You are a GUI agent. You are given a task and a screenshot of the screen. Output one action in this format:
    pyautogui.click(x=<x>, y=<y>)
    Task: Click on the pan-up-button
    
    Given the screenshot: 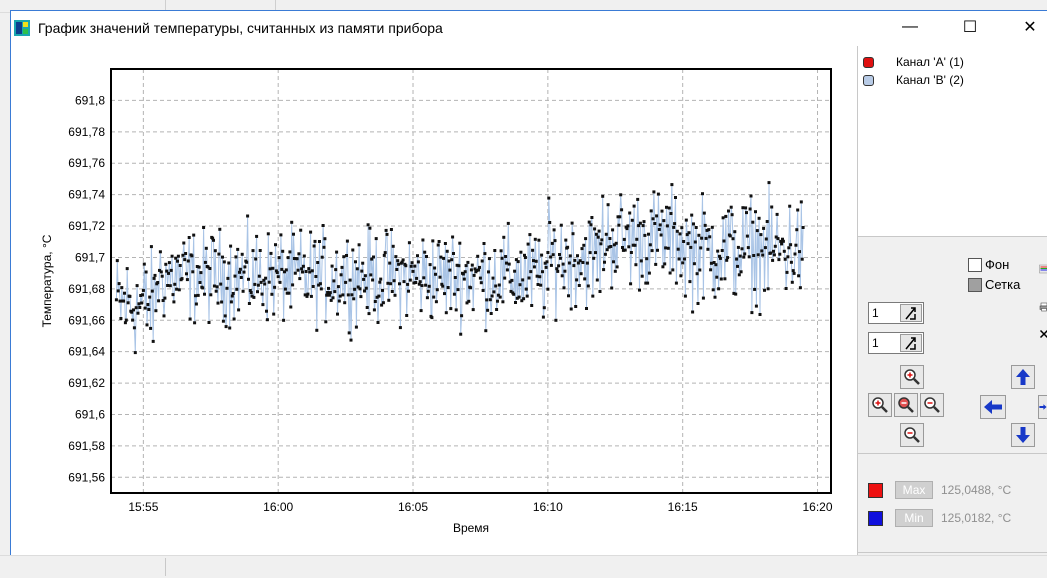 What is the action you would take?
    pyautogui.click(x=1023, y=377)
    